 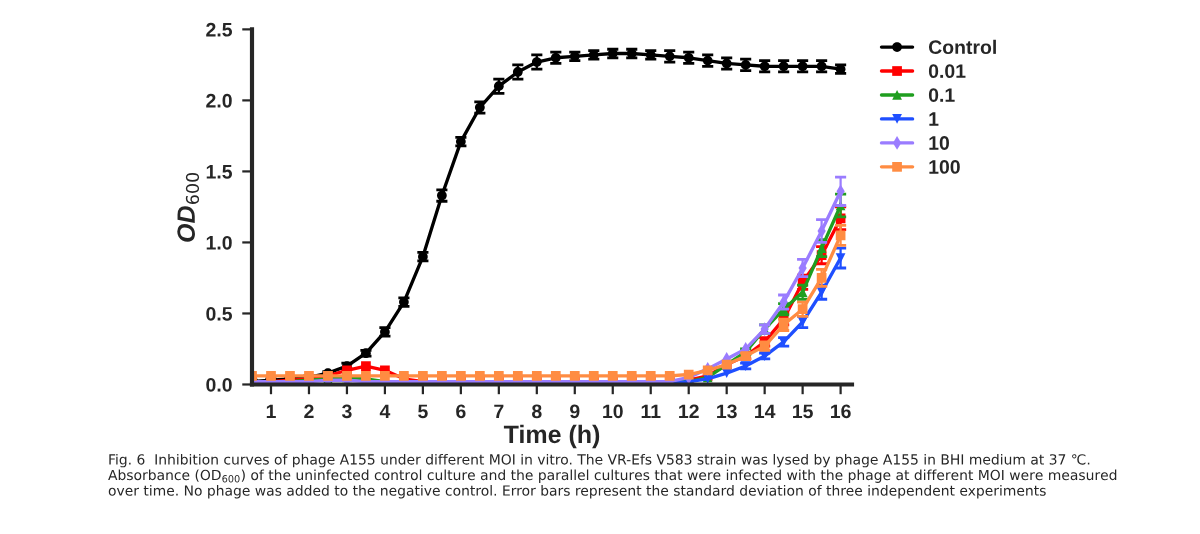 What do you see at coordinates (939, 143) in the screenshot?
I see `legend-label: 10` at bounding box center [939, 143].